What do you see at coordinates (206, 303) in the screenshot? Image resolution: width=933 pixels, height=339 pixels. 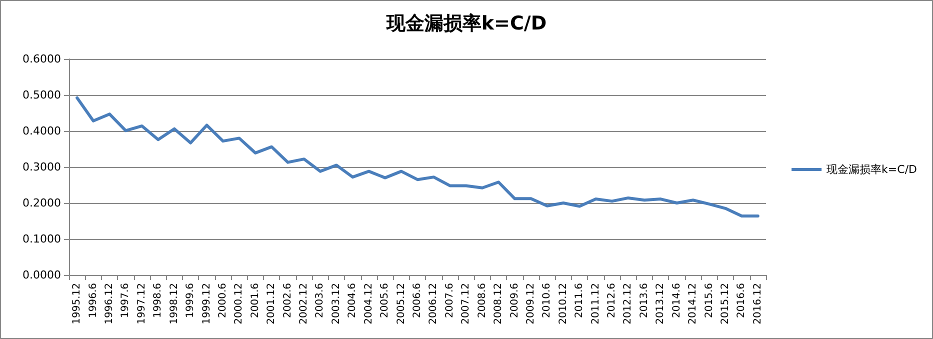 I see `x-tick-label: 1999.12` at bounding box center [206, 303].